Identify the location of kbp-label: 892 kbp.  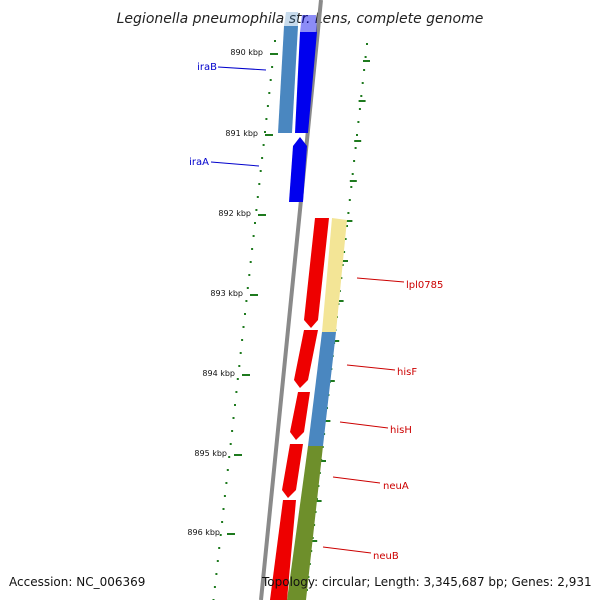
(234, 213).